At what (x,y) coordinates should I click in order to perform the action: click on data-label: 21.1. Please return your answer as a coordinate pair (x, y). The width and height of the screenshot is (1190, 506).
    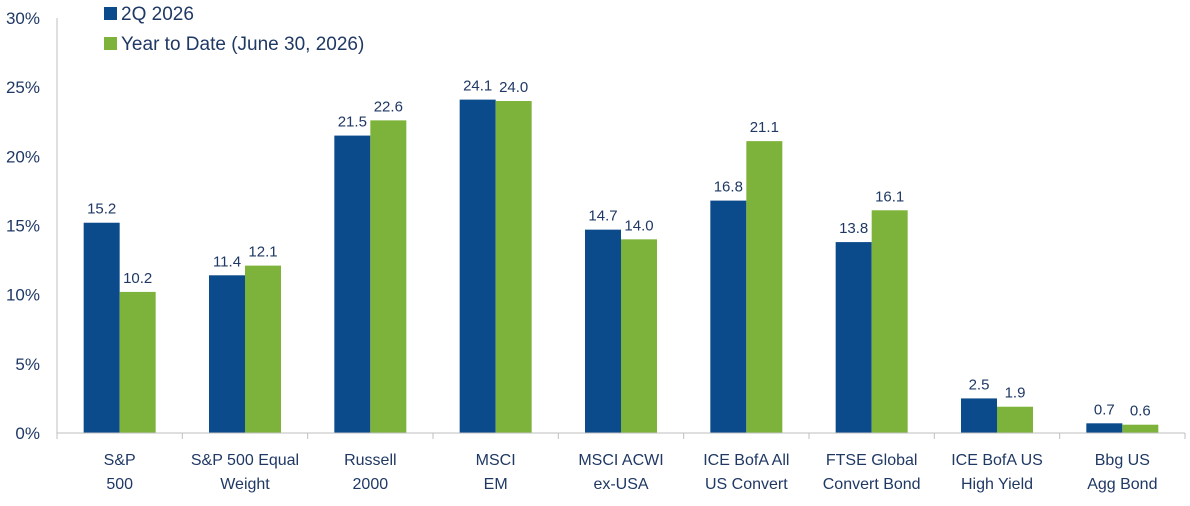
    Looking at the image, I should click on (764, 127).